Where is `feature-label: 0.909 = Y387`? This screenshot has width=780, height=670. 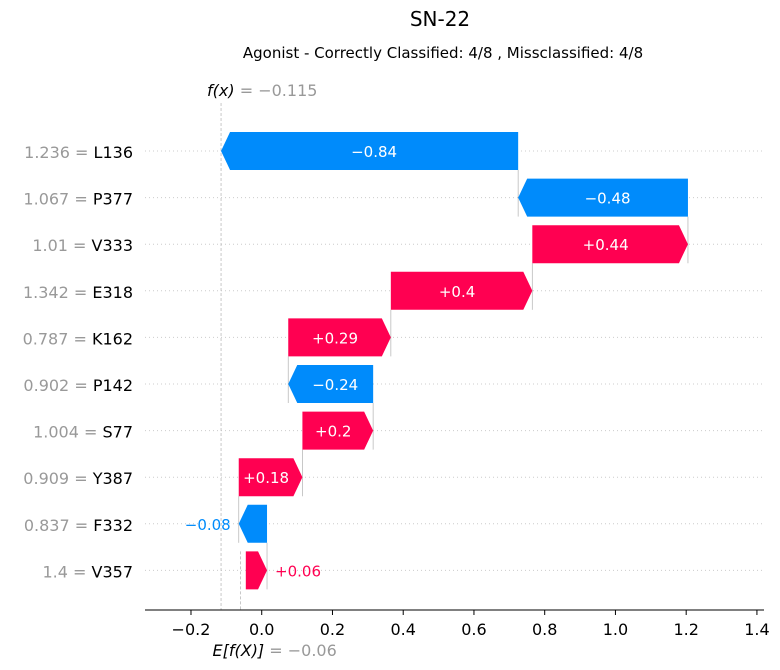
feature-label: 0.909 = Y387 is located at coordinates (78, 478).